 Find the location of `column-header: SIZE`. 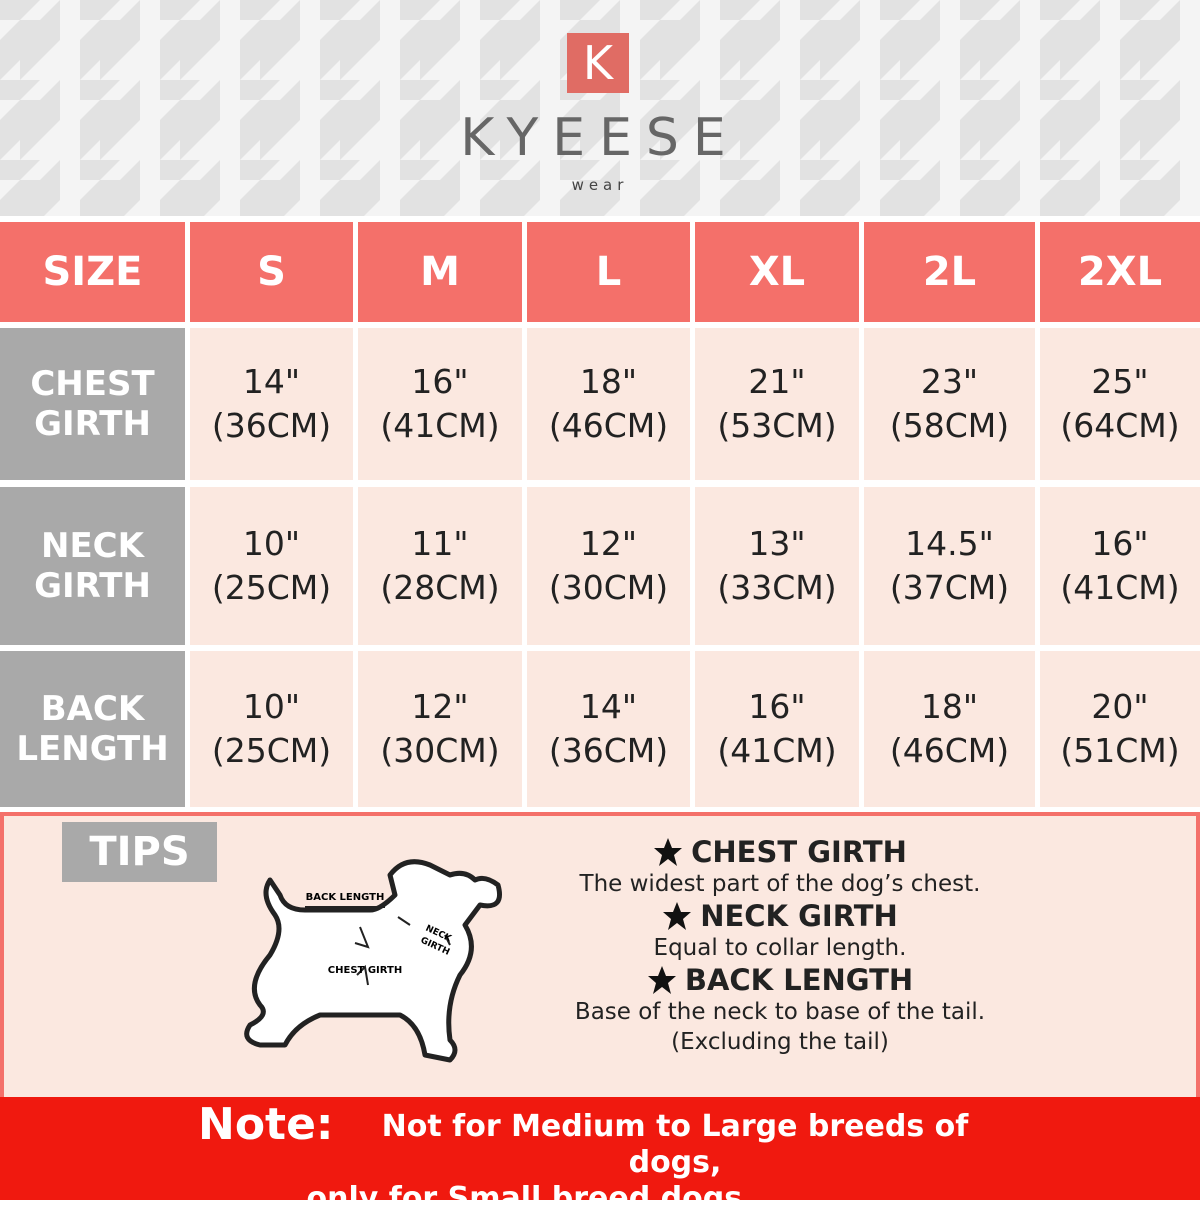

column-header: SIZE is located at coordinates (92, 272).